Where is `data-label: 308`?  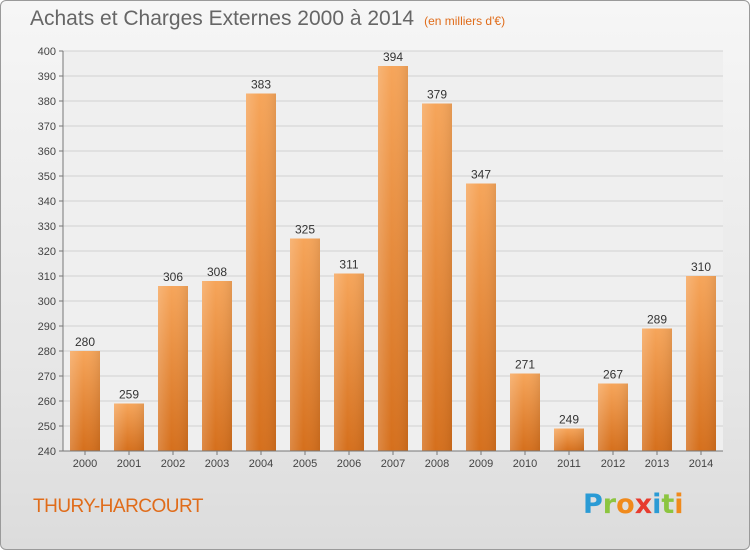
data-label: 308 is located at coordinates (217, 272).